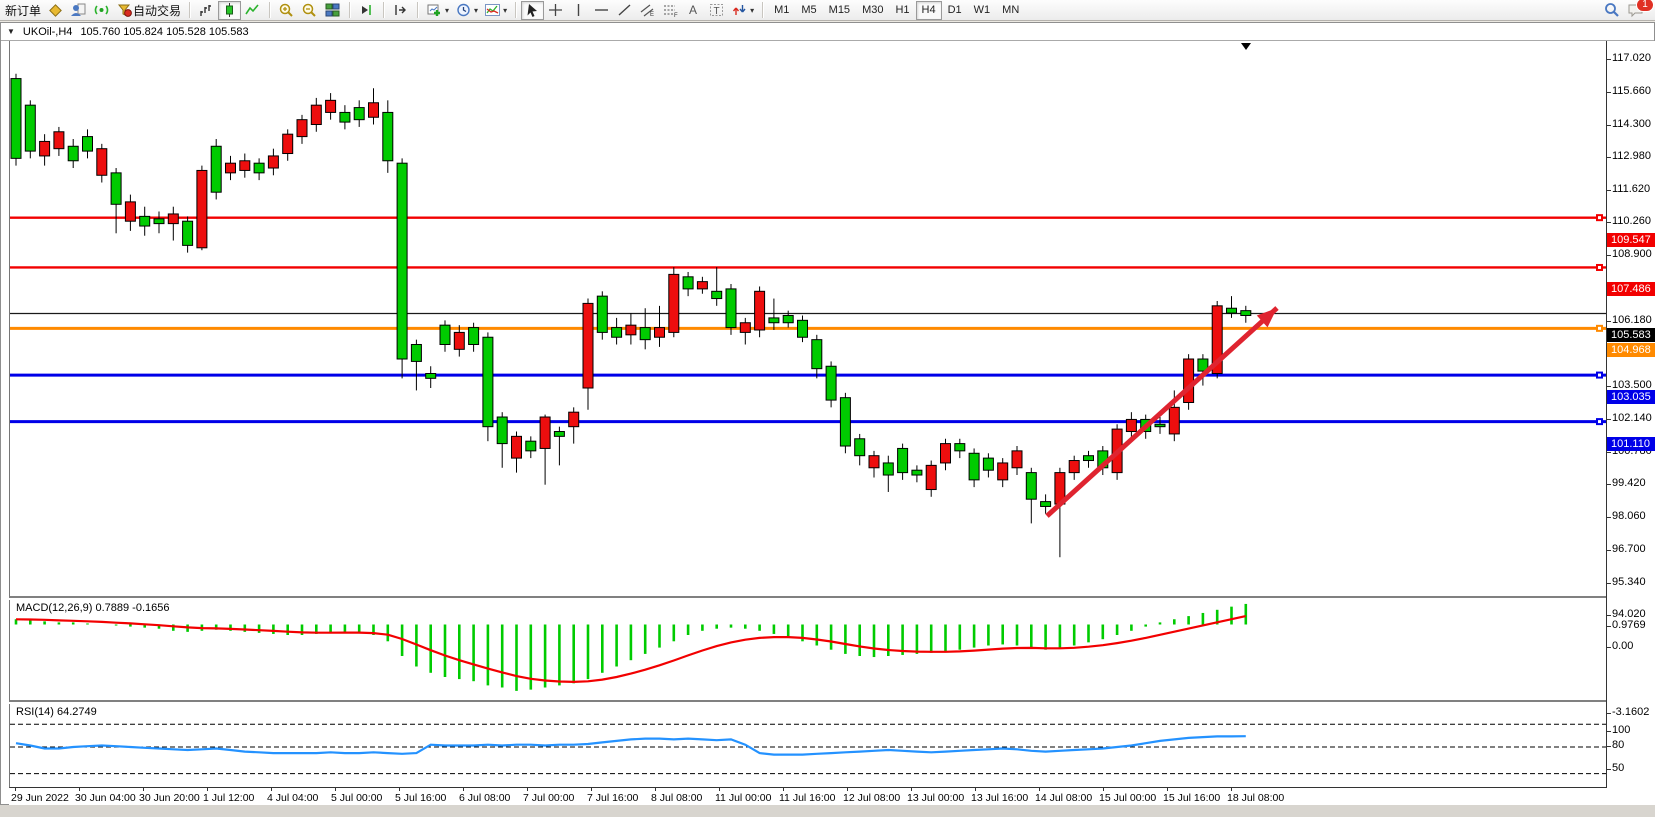 Image resolution: width=1655 pixels, height=817 pixels. I want to click on indicators-icon: ▾, so click(495, 10).